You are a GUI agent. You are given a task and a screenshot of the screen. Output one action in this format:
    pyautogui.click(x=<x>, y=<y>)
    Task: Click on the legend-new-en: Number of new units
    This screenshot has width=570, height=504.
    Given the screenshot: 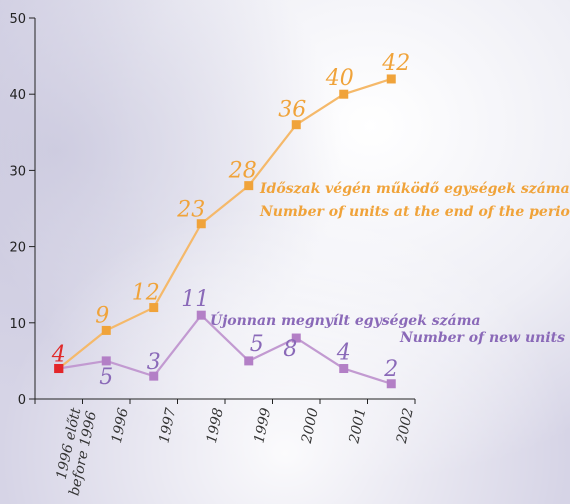 What is the action you would take?
    pyautogui.click(x=482, y=338)
    